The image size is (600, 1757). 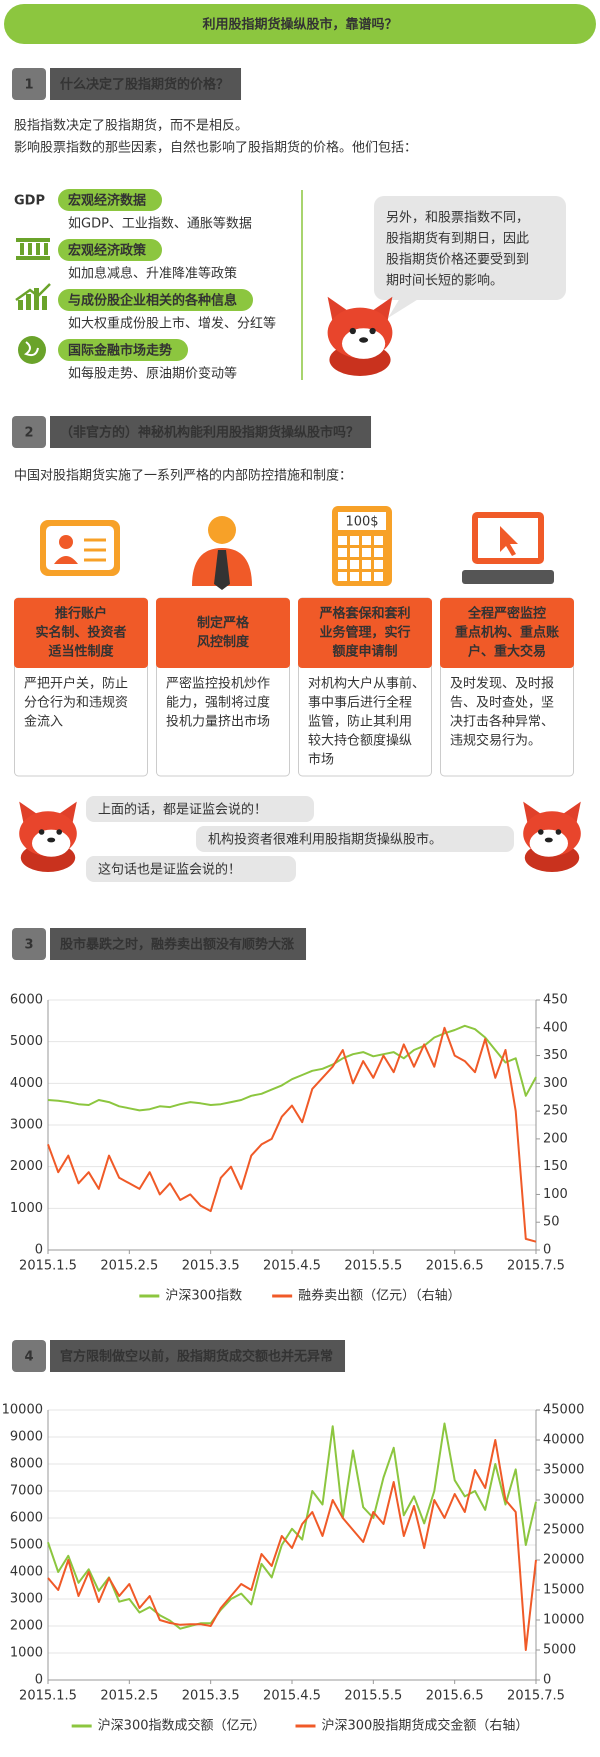 I want to click on manager-icon, so click(x=222, y=570).